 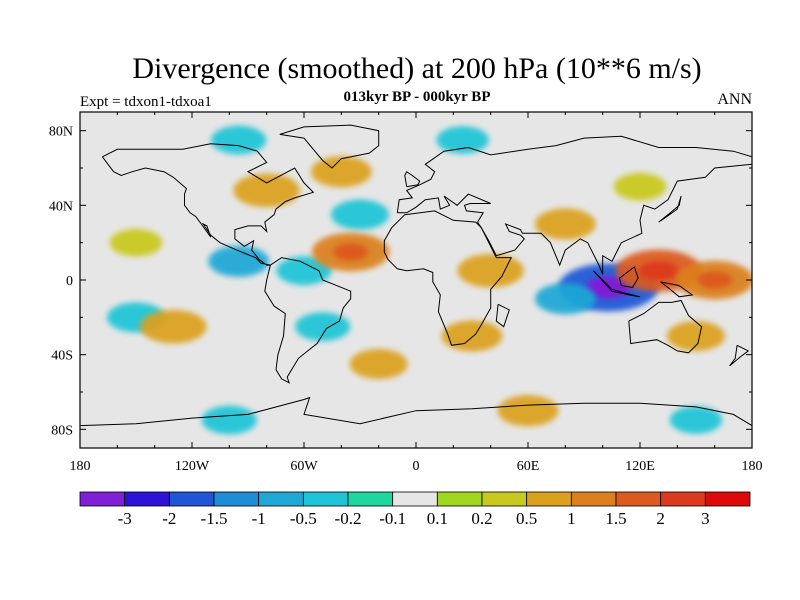 What do you see at coordinates (214, 518) in the screenshot?
I see `colorbar-label-2: -1.5` at bounding box center [214, 518].